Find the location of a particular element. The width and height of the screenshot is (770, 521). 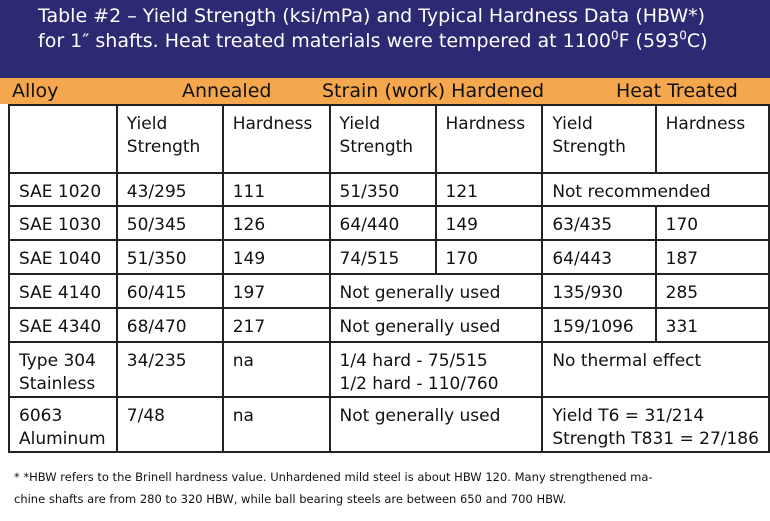

alloy-cell: SAE 1030 is located at coordinates (63, 223).